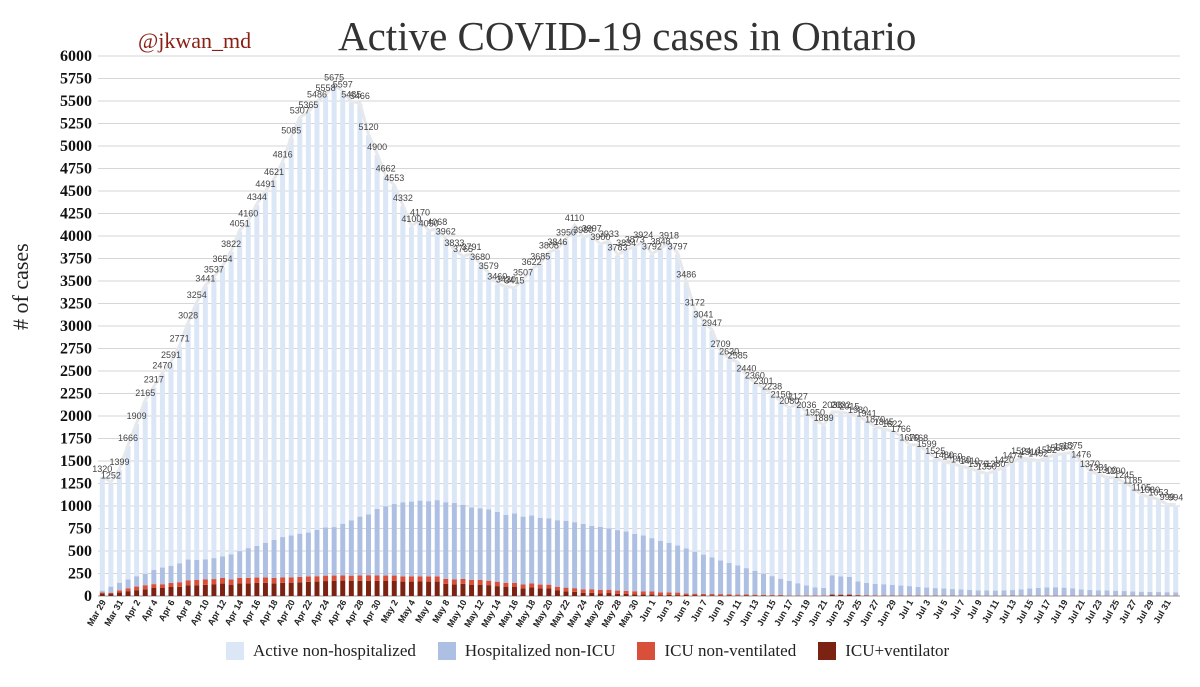 The width and height of the screenshot is (1200, 687). I want to click on total-label: 4900, so click(377, 147).